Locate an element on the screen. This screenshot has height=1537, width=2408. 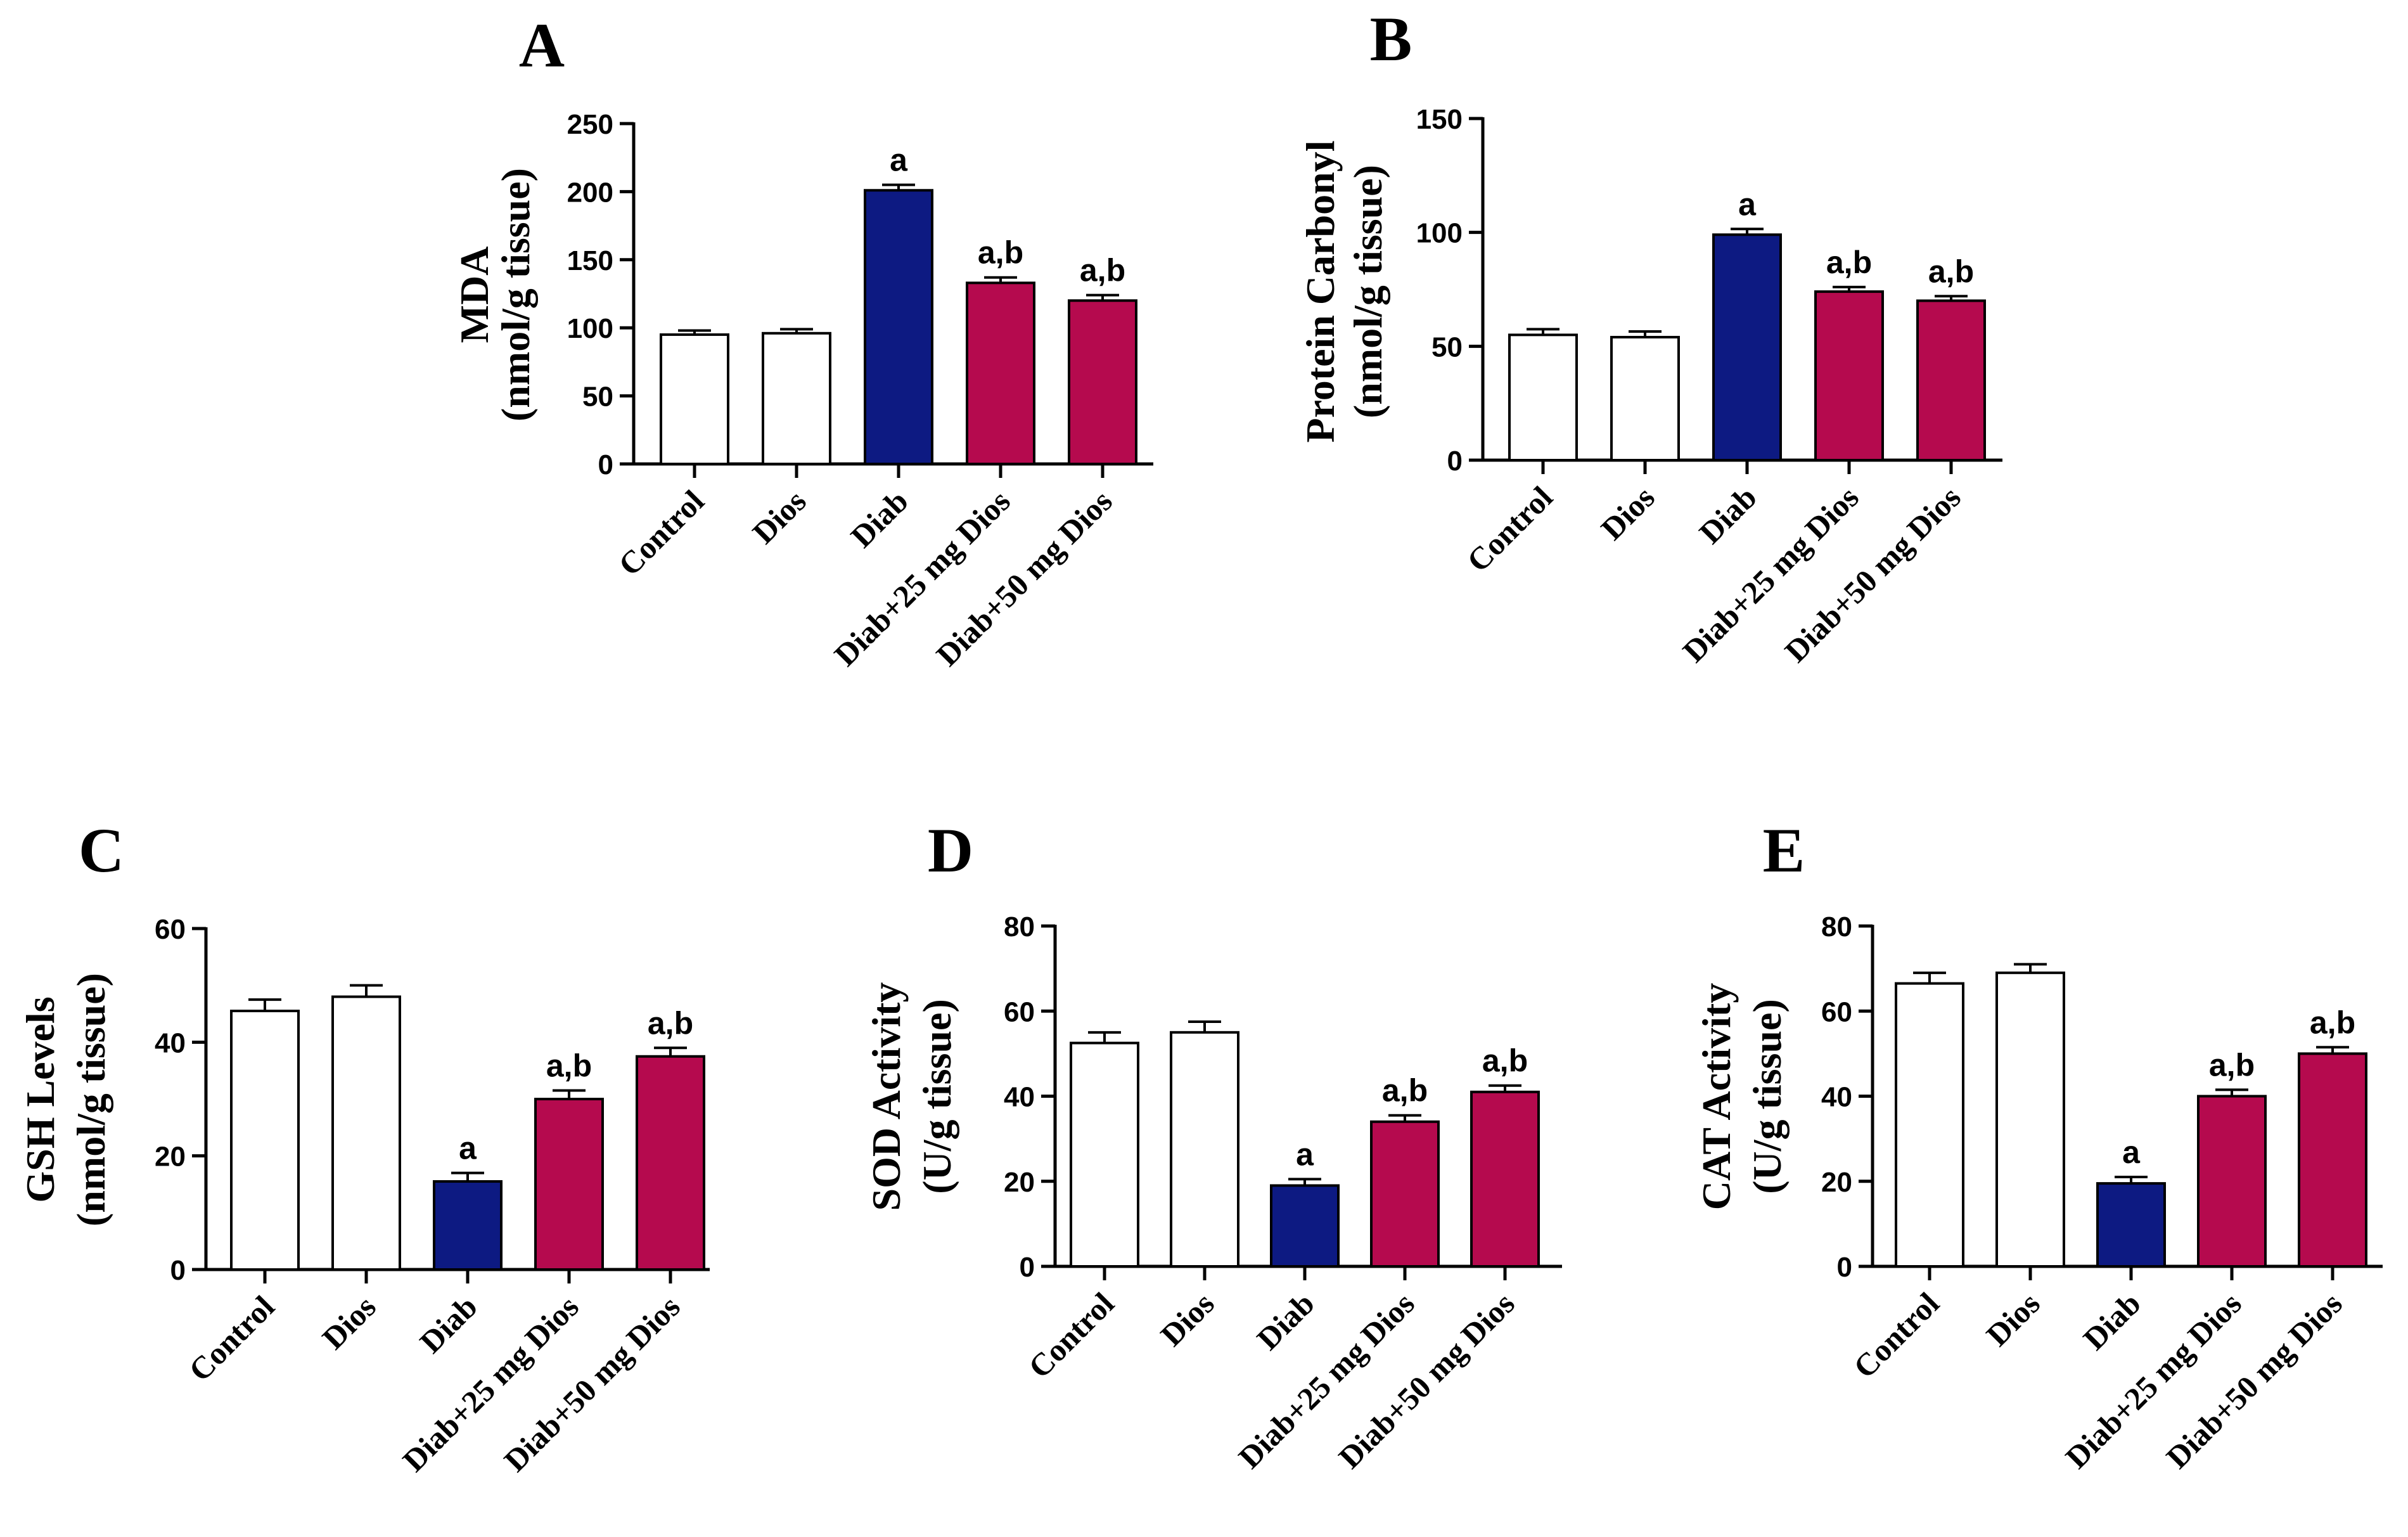
category-label-e-dios: Dios is located at coordinates (2012, 1319).